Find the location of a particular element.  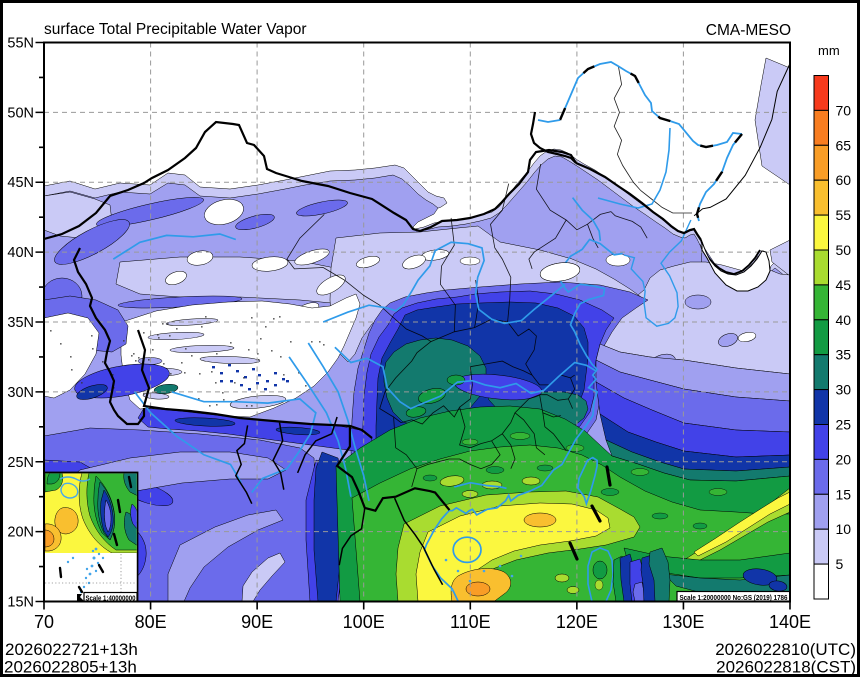

svg-text: 5 is located at coordinates (840, 564).